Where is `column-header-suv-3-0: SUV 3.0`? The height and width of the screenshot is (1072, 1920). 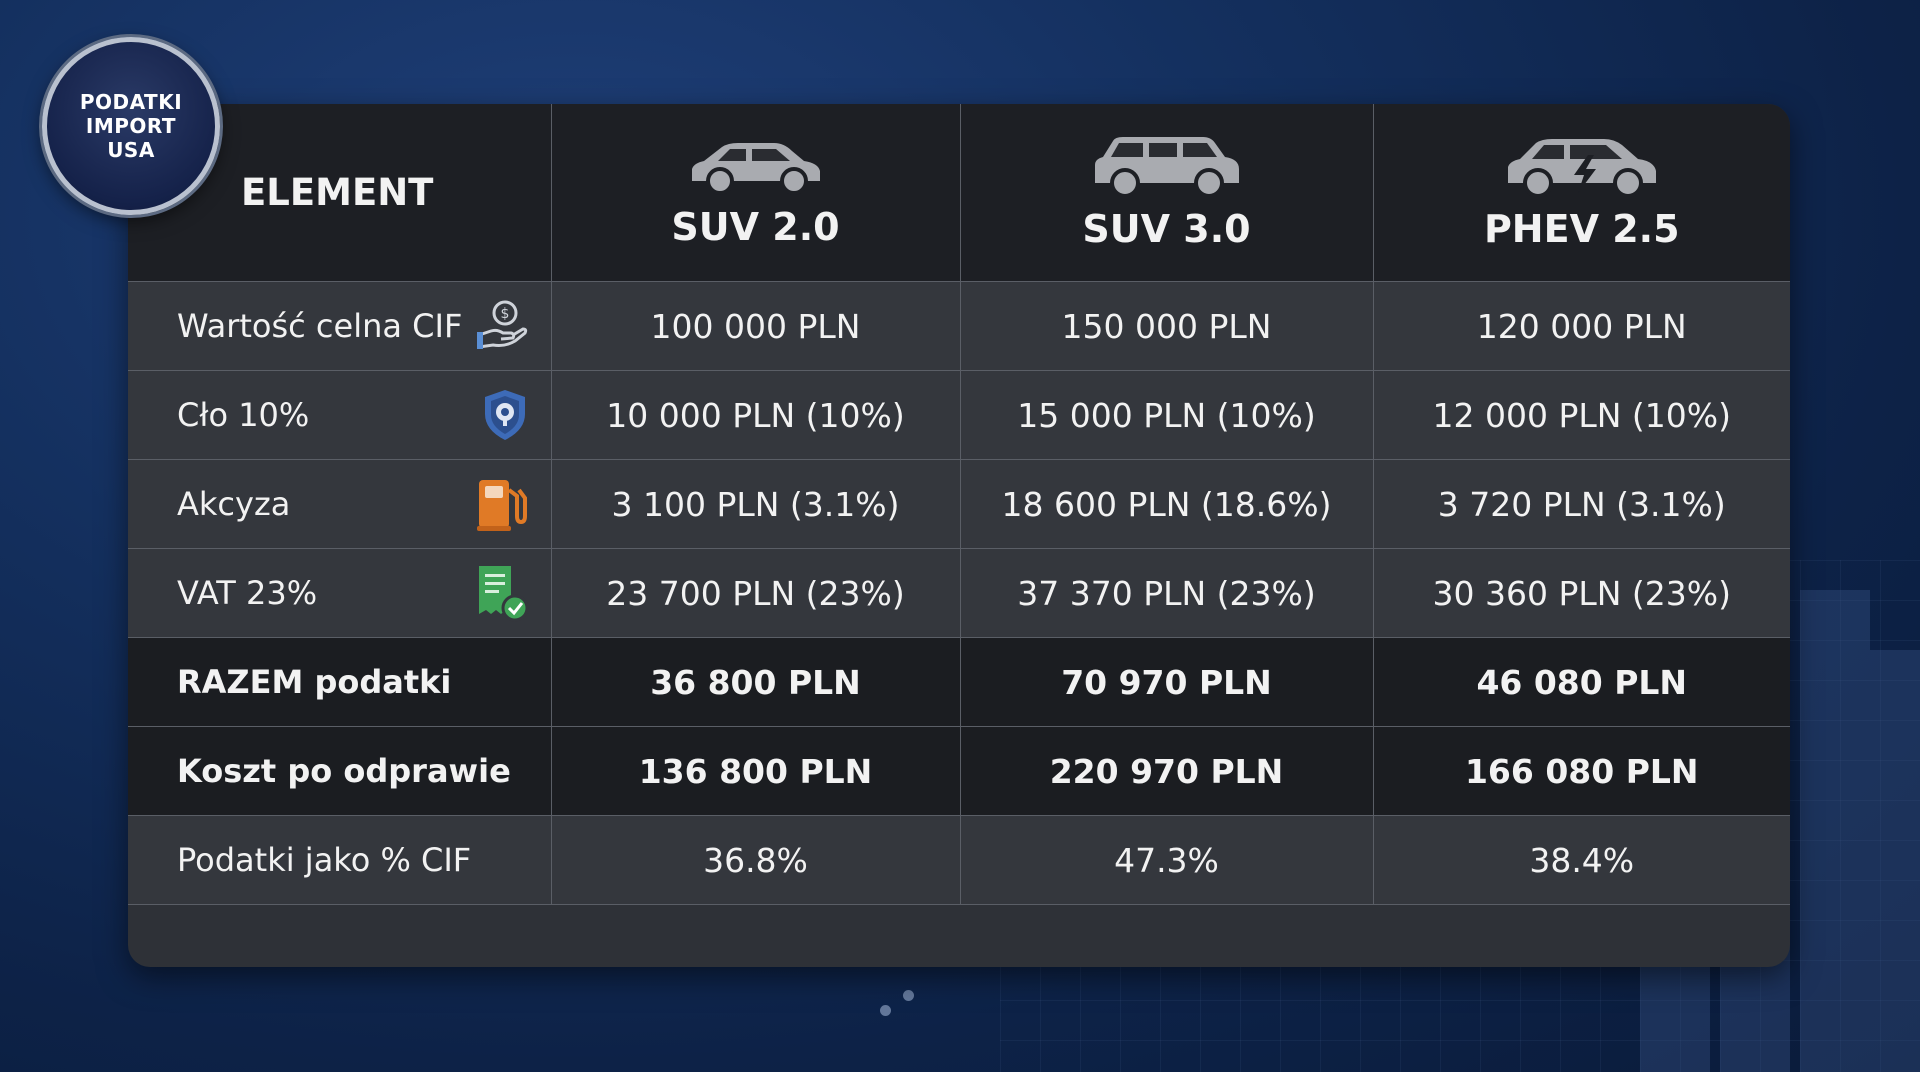
column-header-suv-3-0: SUV 3.0 is located at coordinates (1166, 193).